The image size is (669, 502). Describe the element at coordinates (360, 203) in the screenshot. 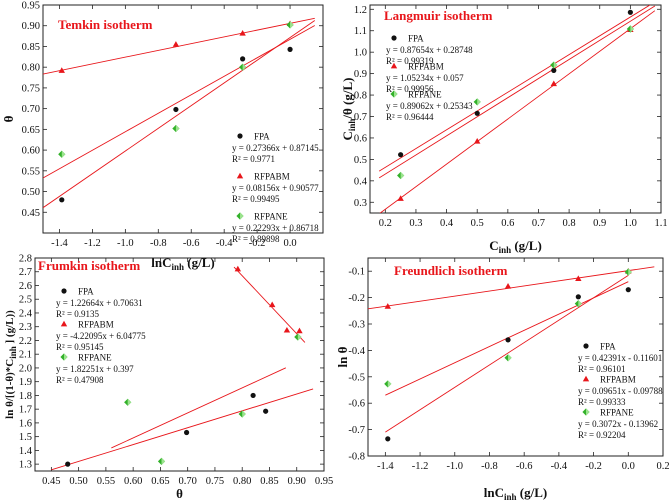

I see `y-tick-label: 0.3` at that location.